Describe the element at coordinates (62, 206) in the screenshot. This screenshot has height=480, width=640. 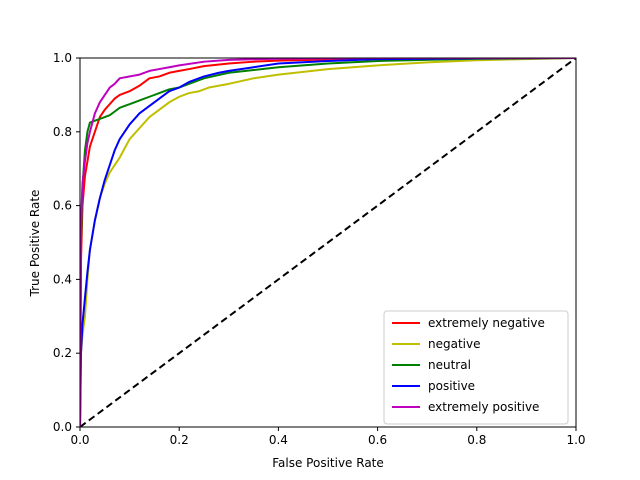
I see `y-tick-label: 0.6` at that location.